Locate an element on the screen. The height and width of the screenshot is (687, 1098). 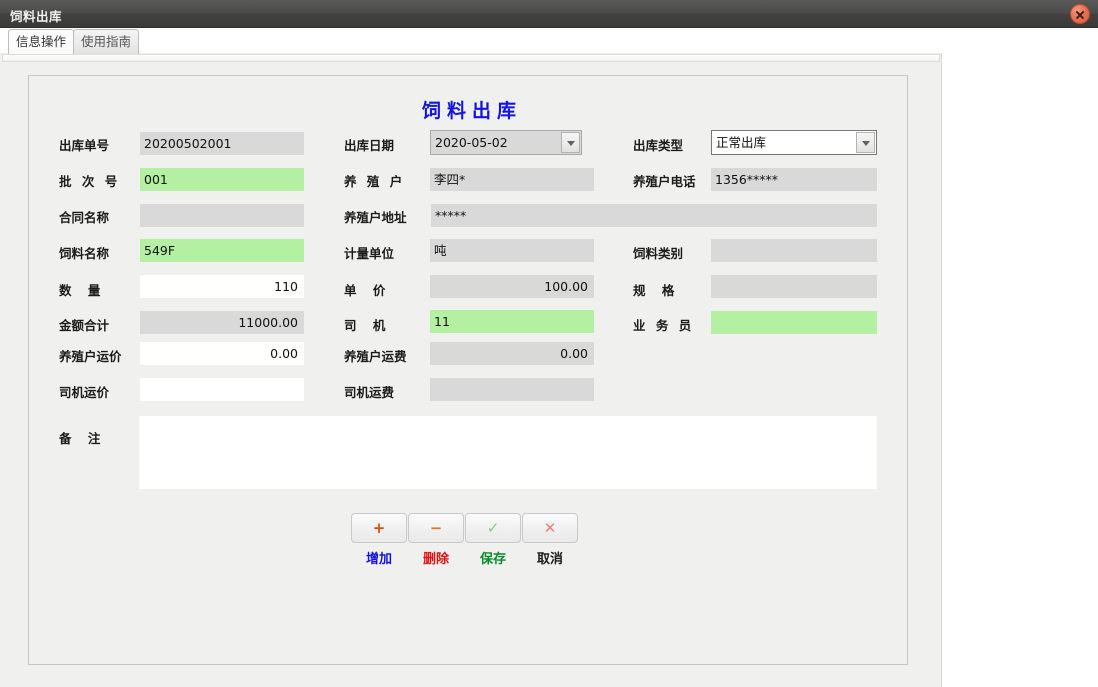
farmer-freight-fee-field: 0.00 is located at coordinates (512, 353).